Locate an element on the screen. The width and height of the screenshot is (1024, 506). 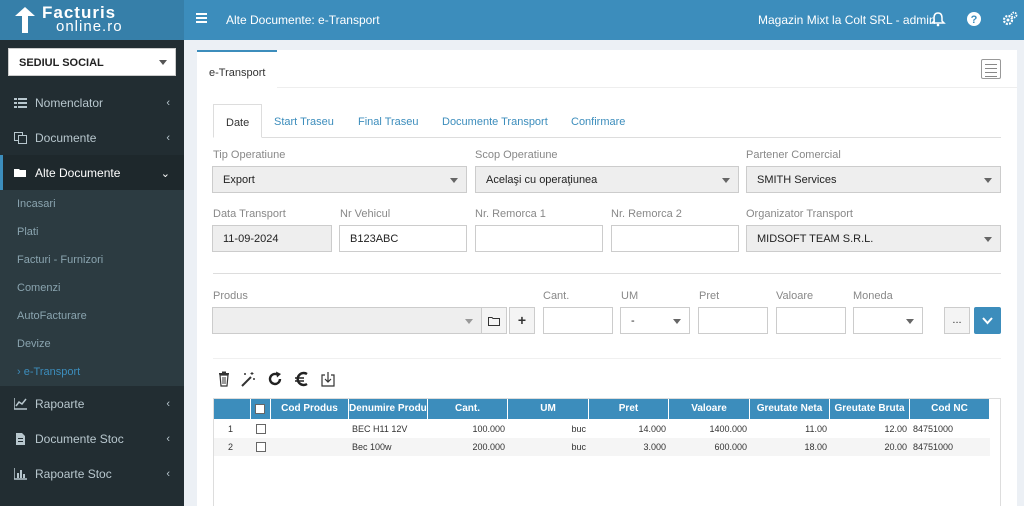
tip-operatiune-value: Export is located at coordinates (239, 180).